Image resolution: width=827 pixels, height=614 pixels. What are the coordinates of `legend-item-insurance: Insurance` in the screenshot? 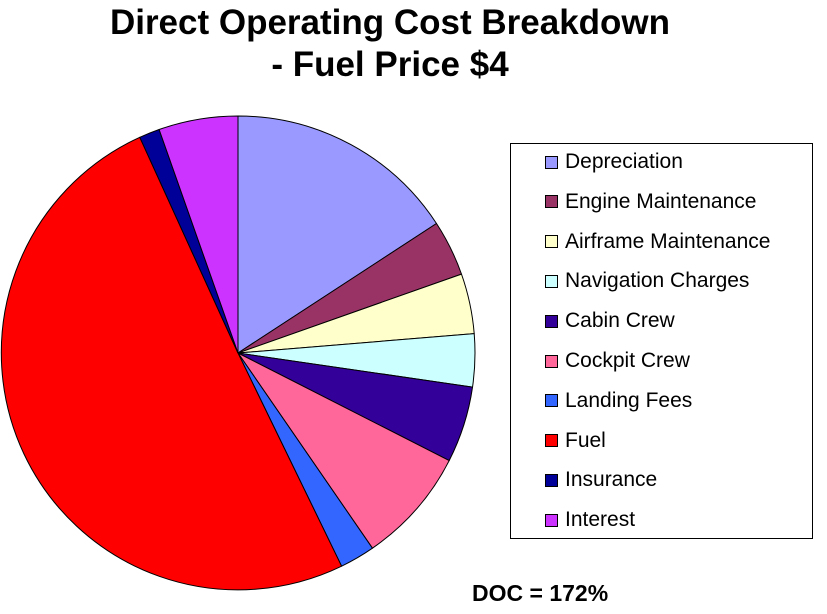 It's located at (601, 480).